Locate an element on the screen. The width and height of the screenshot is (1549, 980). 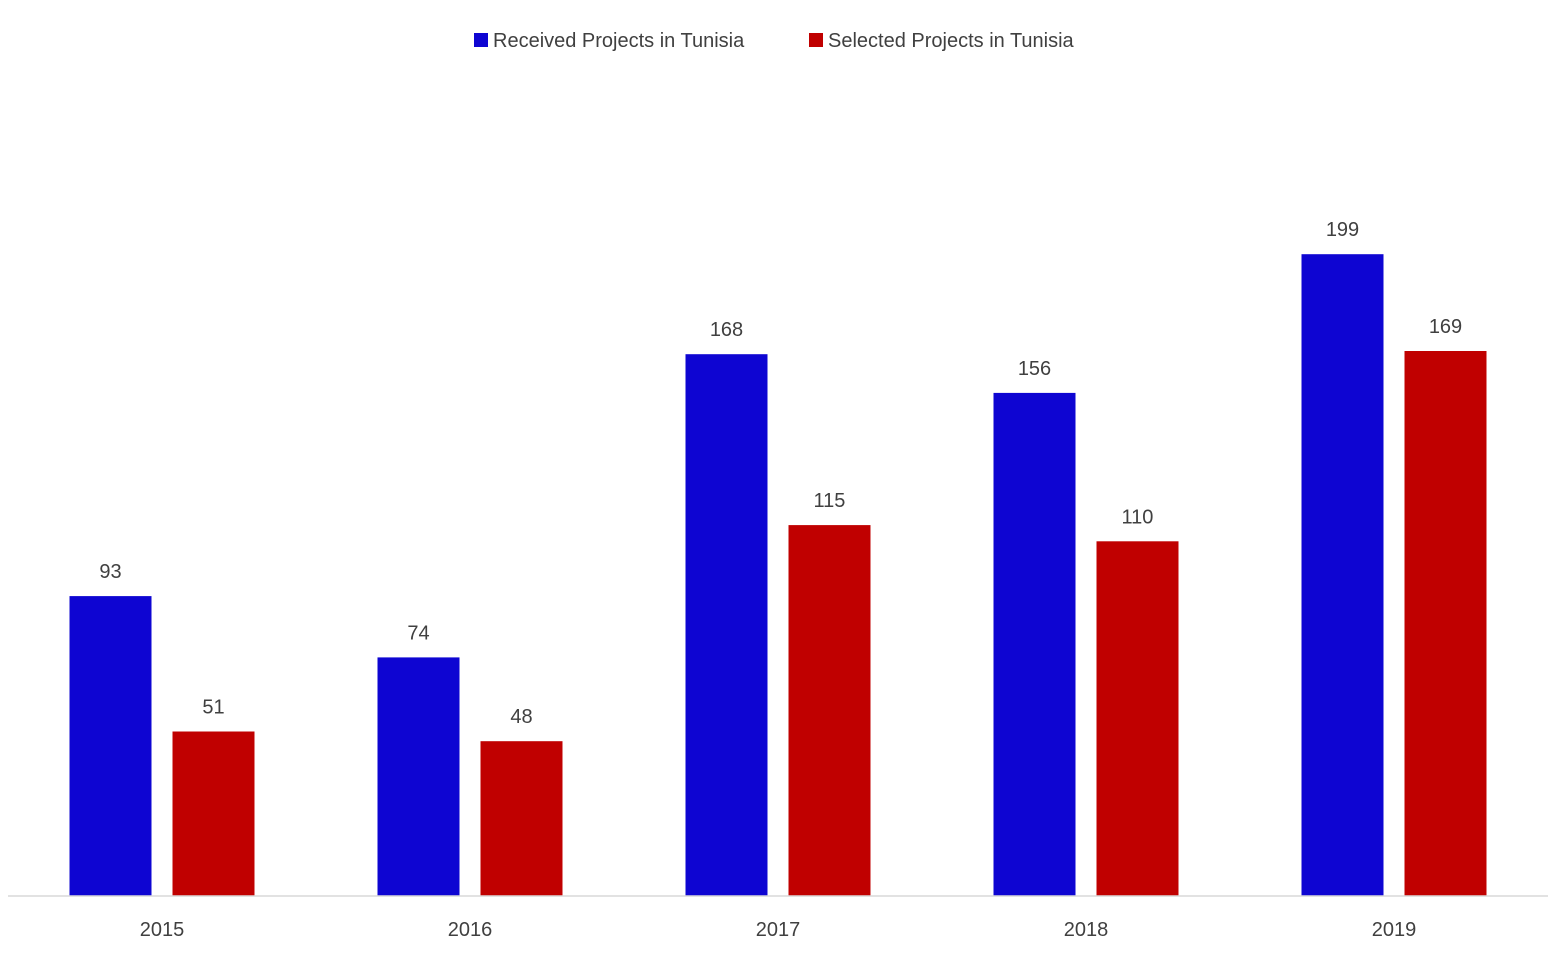
data-label-received-2019: 199 is located at coordinates (1342, 230).